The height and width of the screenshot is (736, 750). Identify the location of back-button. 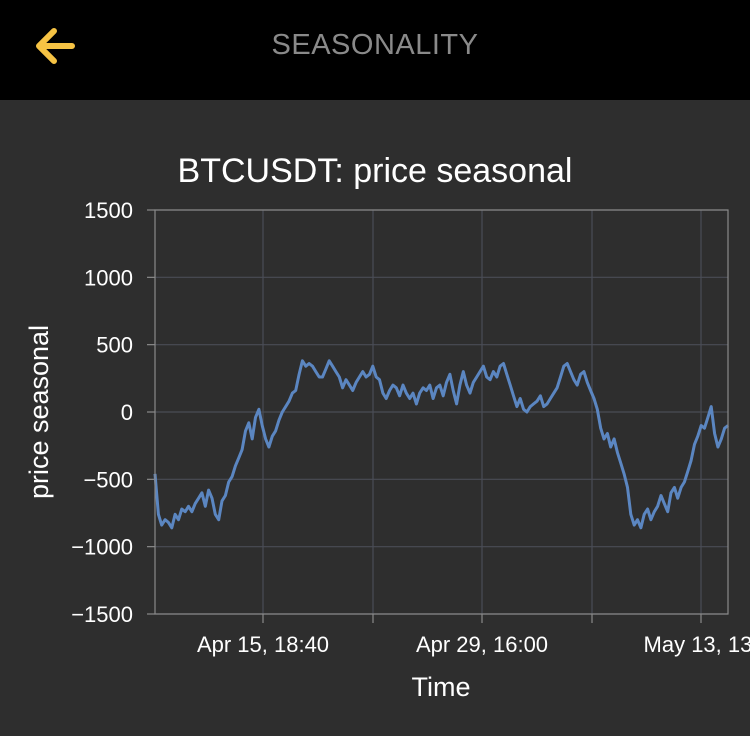
(54, 46).